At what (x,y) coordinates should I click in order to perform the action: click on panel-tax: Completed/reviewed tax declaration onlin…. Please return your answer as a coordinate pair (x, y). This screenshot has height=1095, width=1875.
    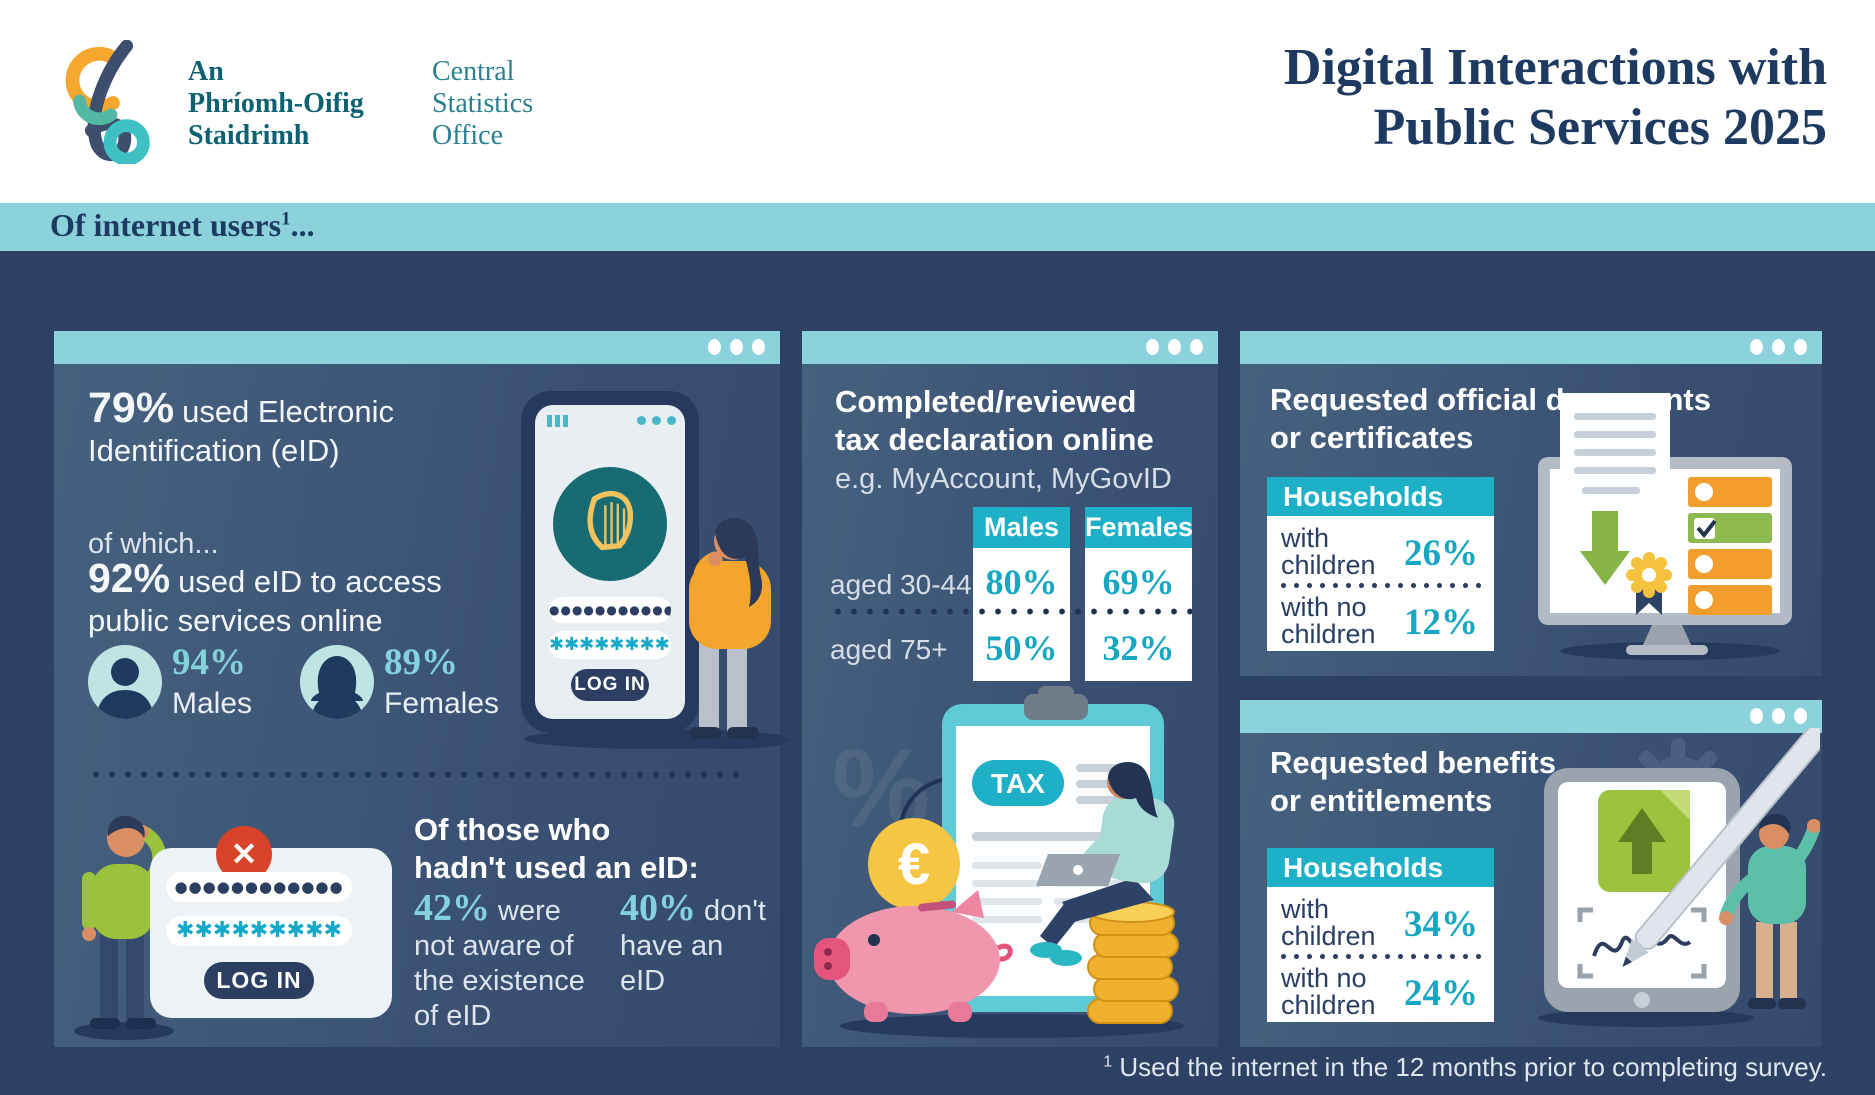
    Looking at the image, I should click on (1010, 689).